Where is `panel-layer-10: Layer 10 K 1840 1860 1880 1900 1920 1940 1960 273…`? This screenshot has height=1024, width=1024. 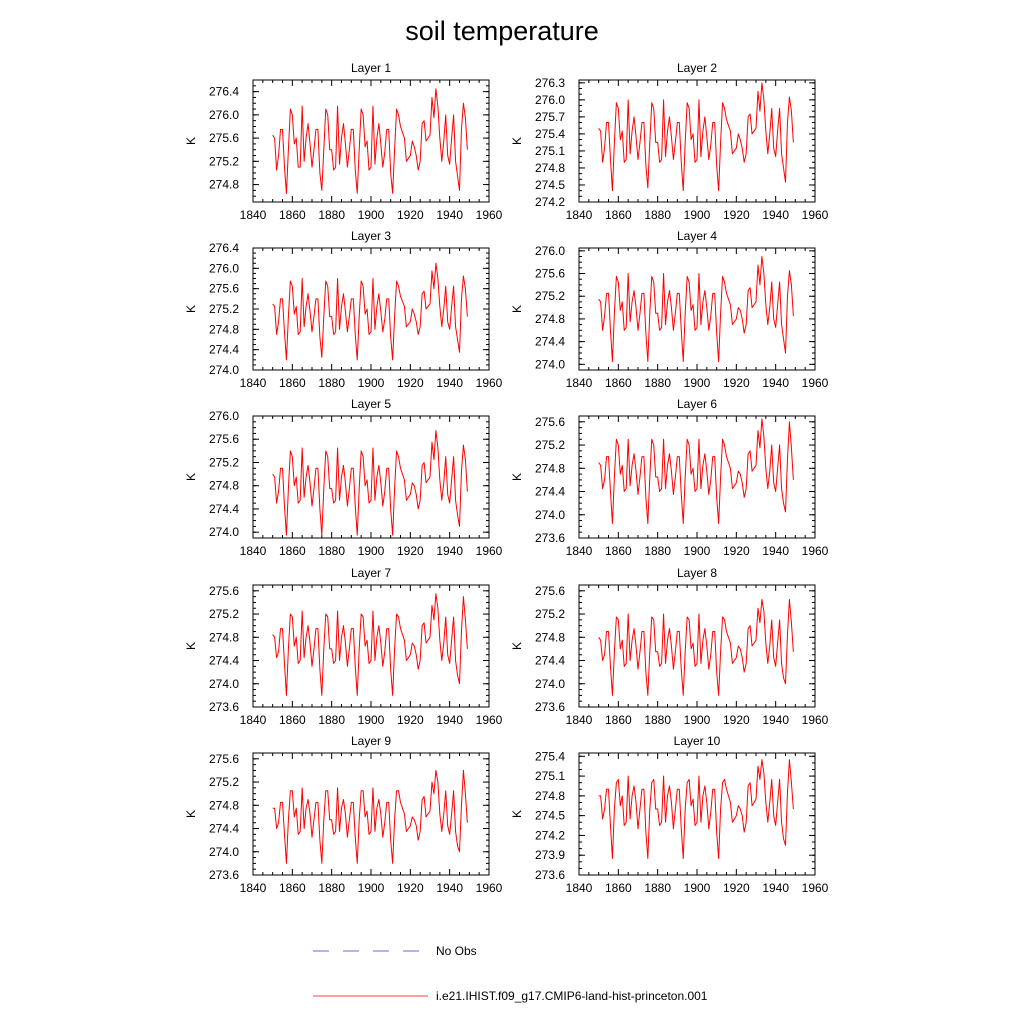 panel-layer-10: Layer 10 K 1840 1860 1880 1900 1920 1940 1960 273… is located at coordinates (669, 814).